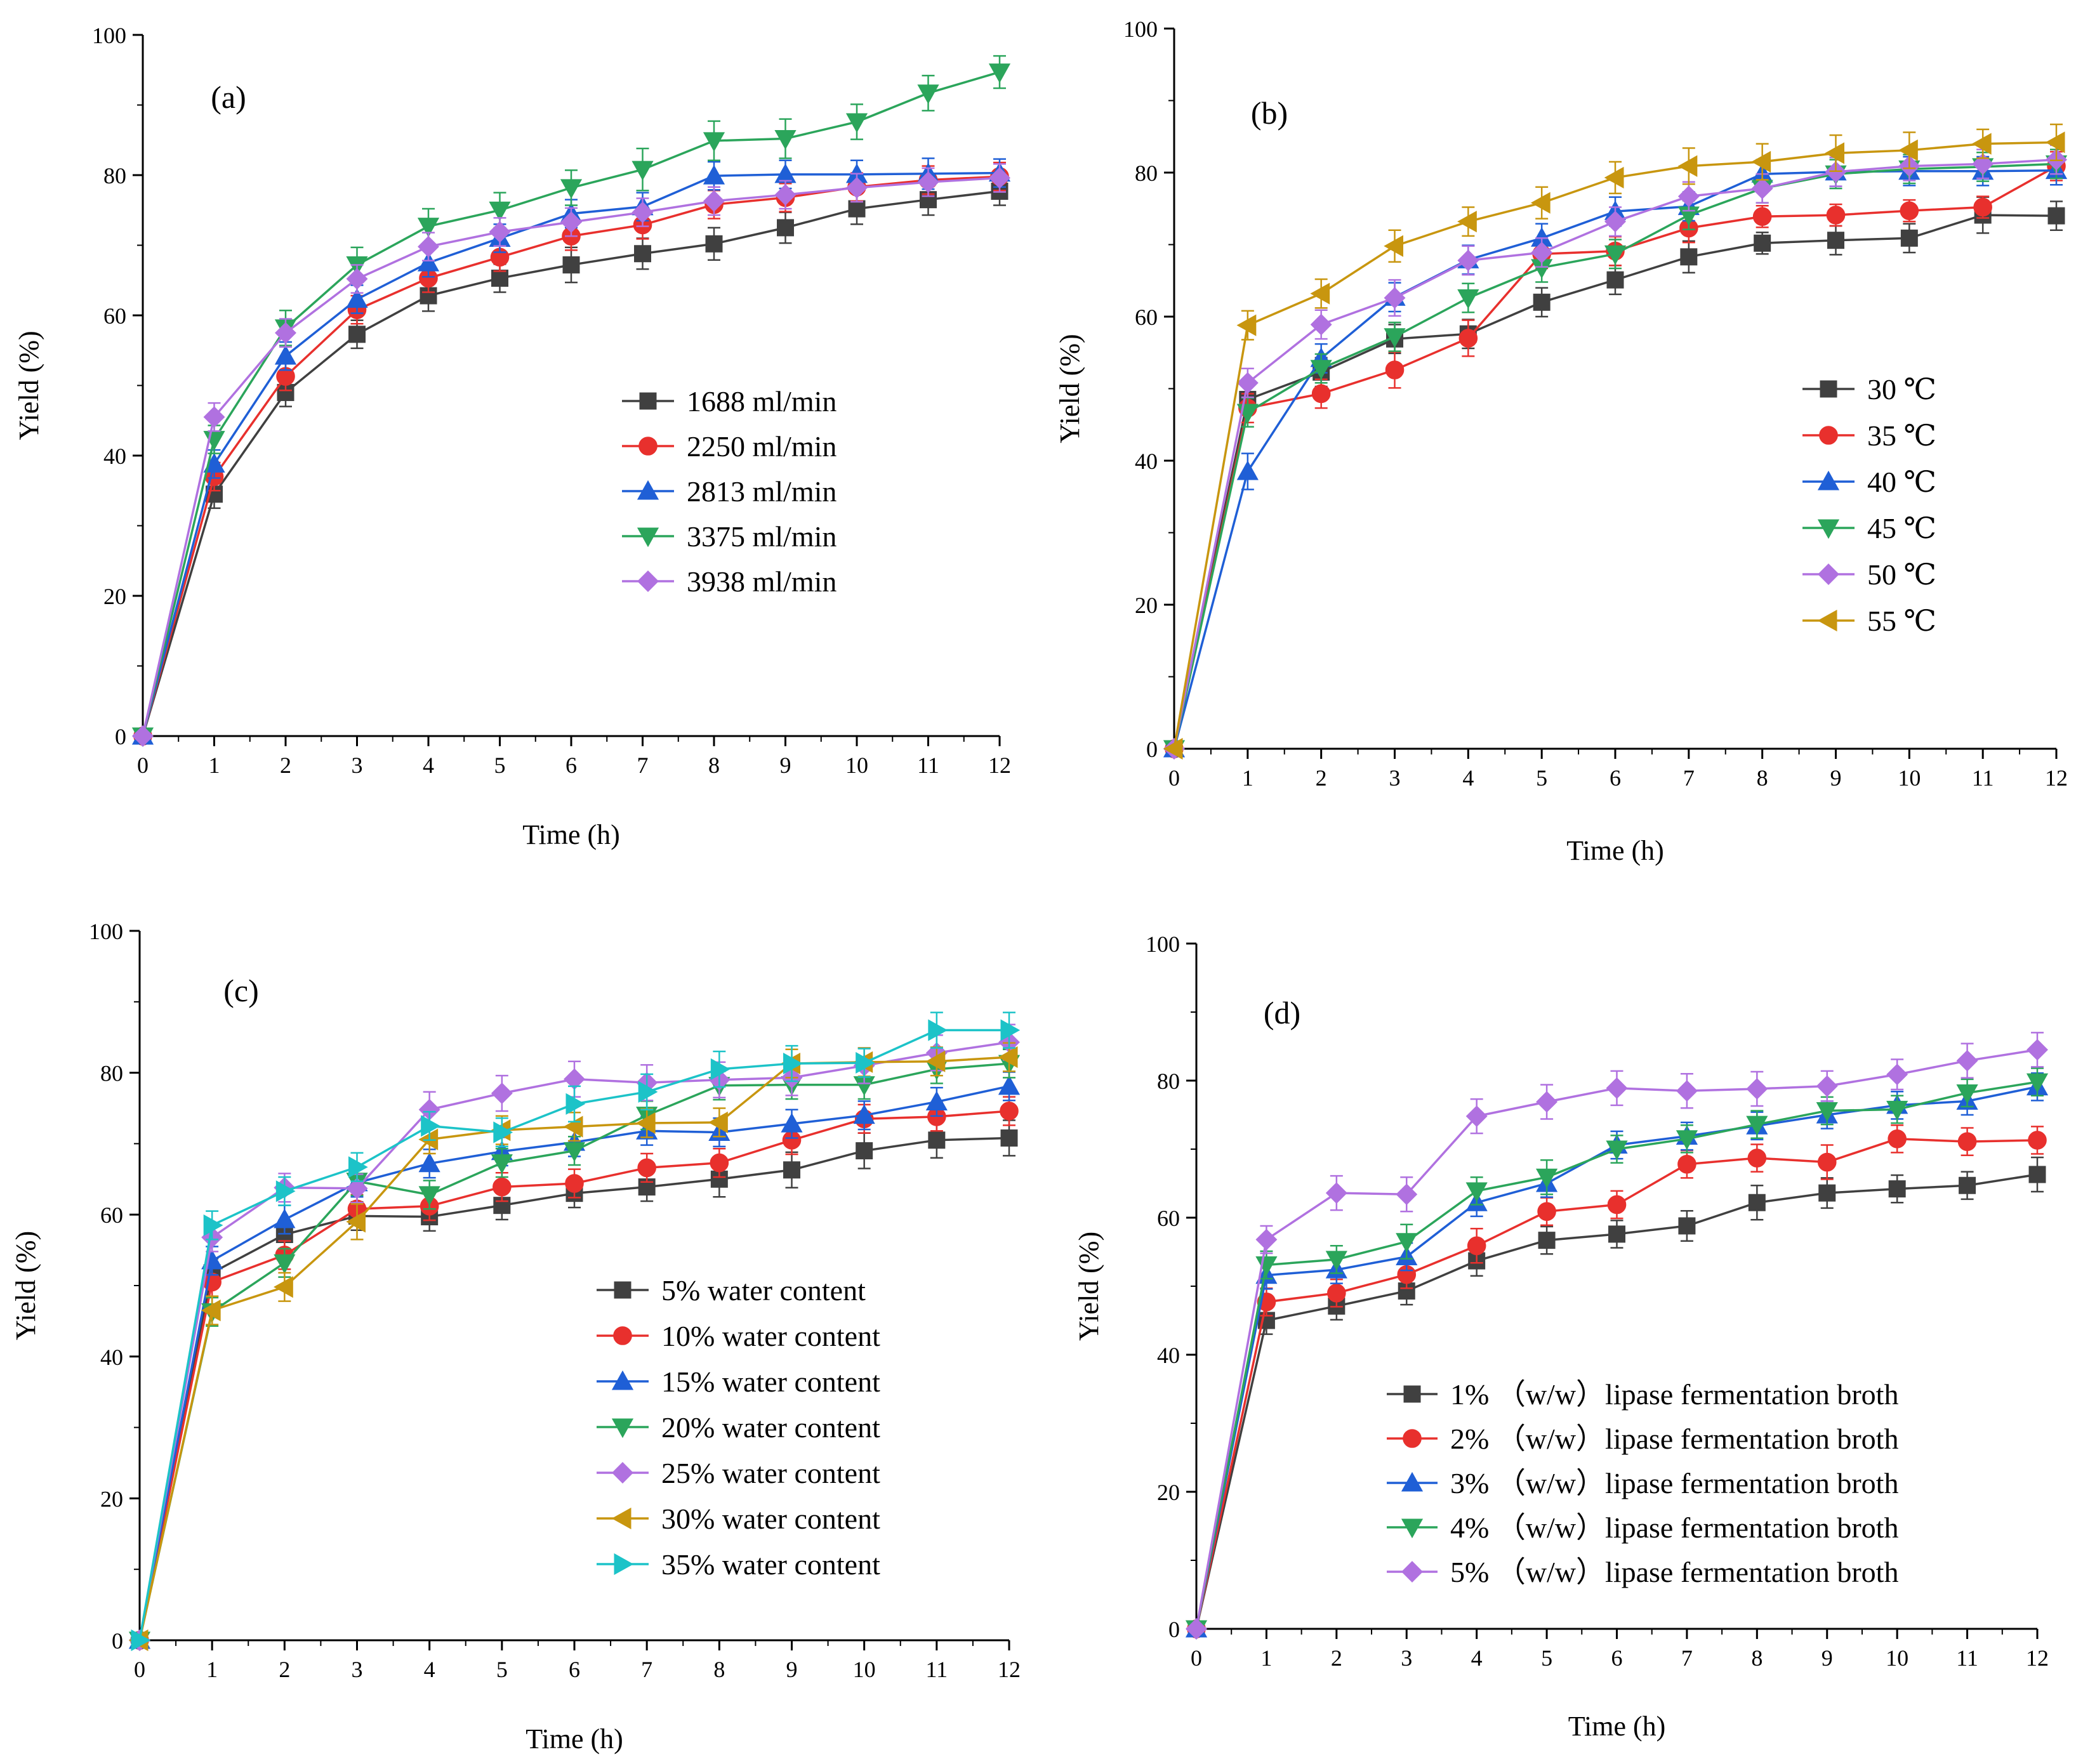 The image size is (2083, 1764). Describe the element at coordinates (1146, 605) in the screenshot. I see `y-tick-label: 20` at that location.